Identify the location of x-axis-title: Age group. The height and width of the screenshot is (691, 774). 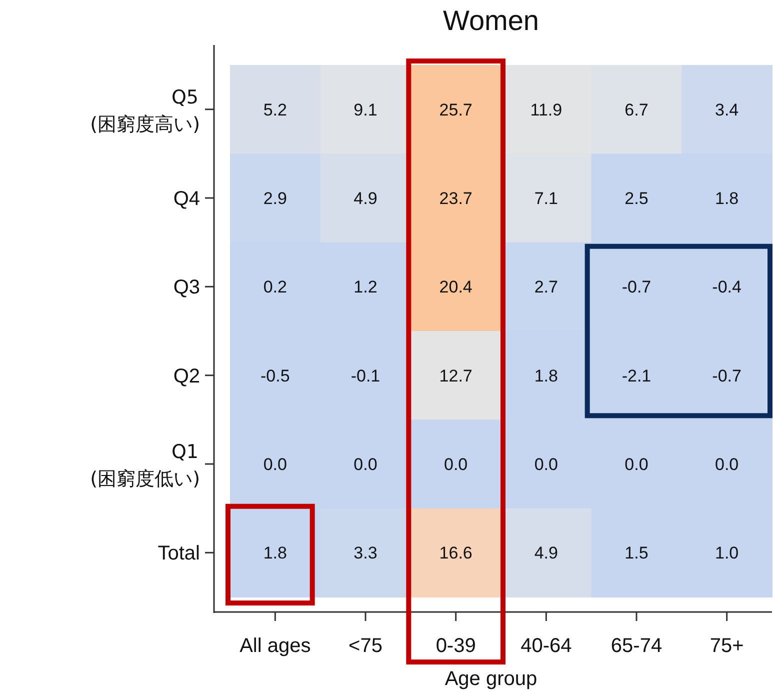
(491, 679).